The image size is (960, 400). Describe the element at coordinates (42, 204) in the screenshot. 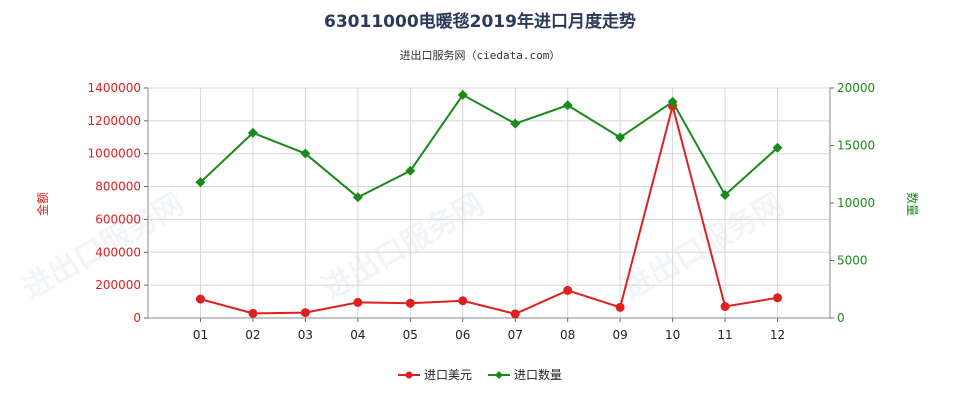

I see `left-axis-title: 金额` at that location.